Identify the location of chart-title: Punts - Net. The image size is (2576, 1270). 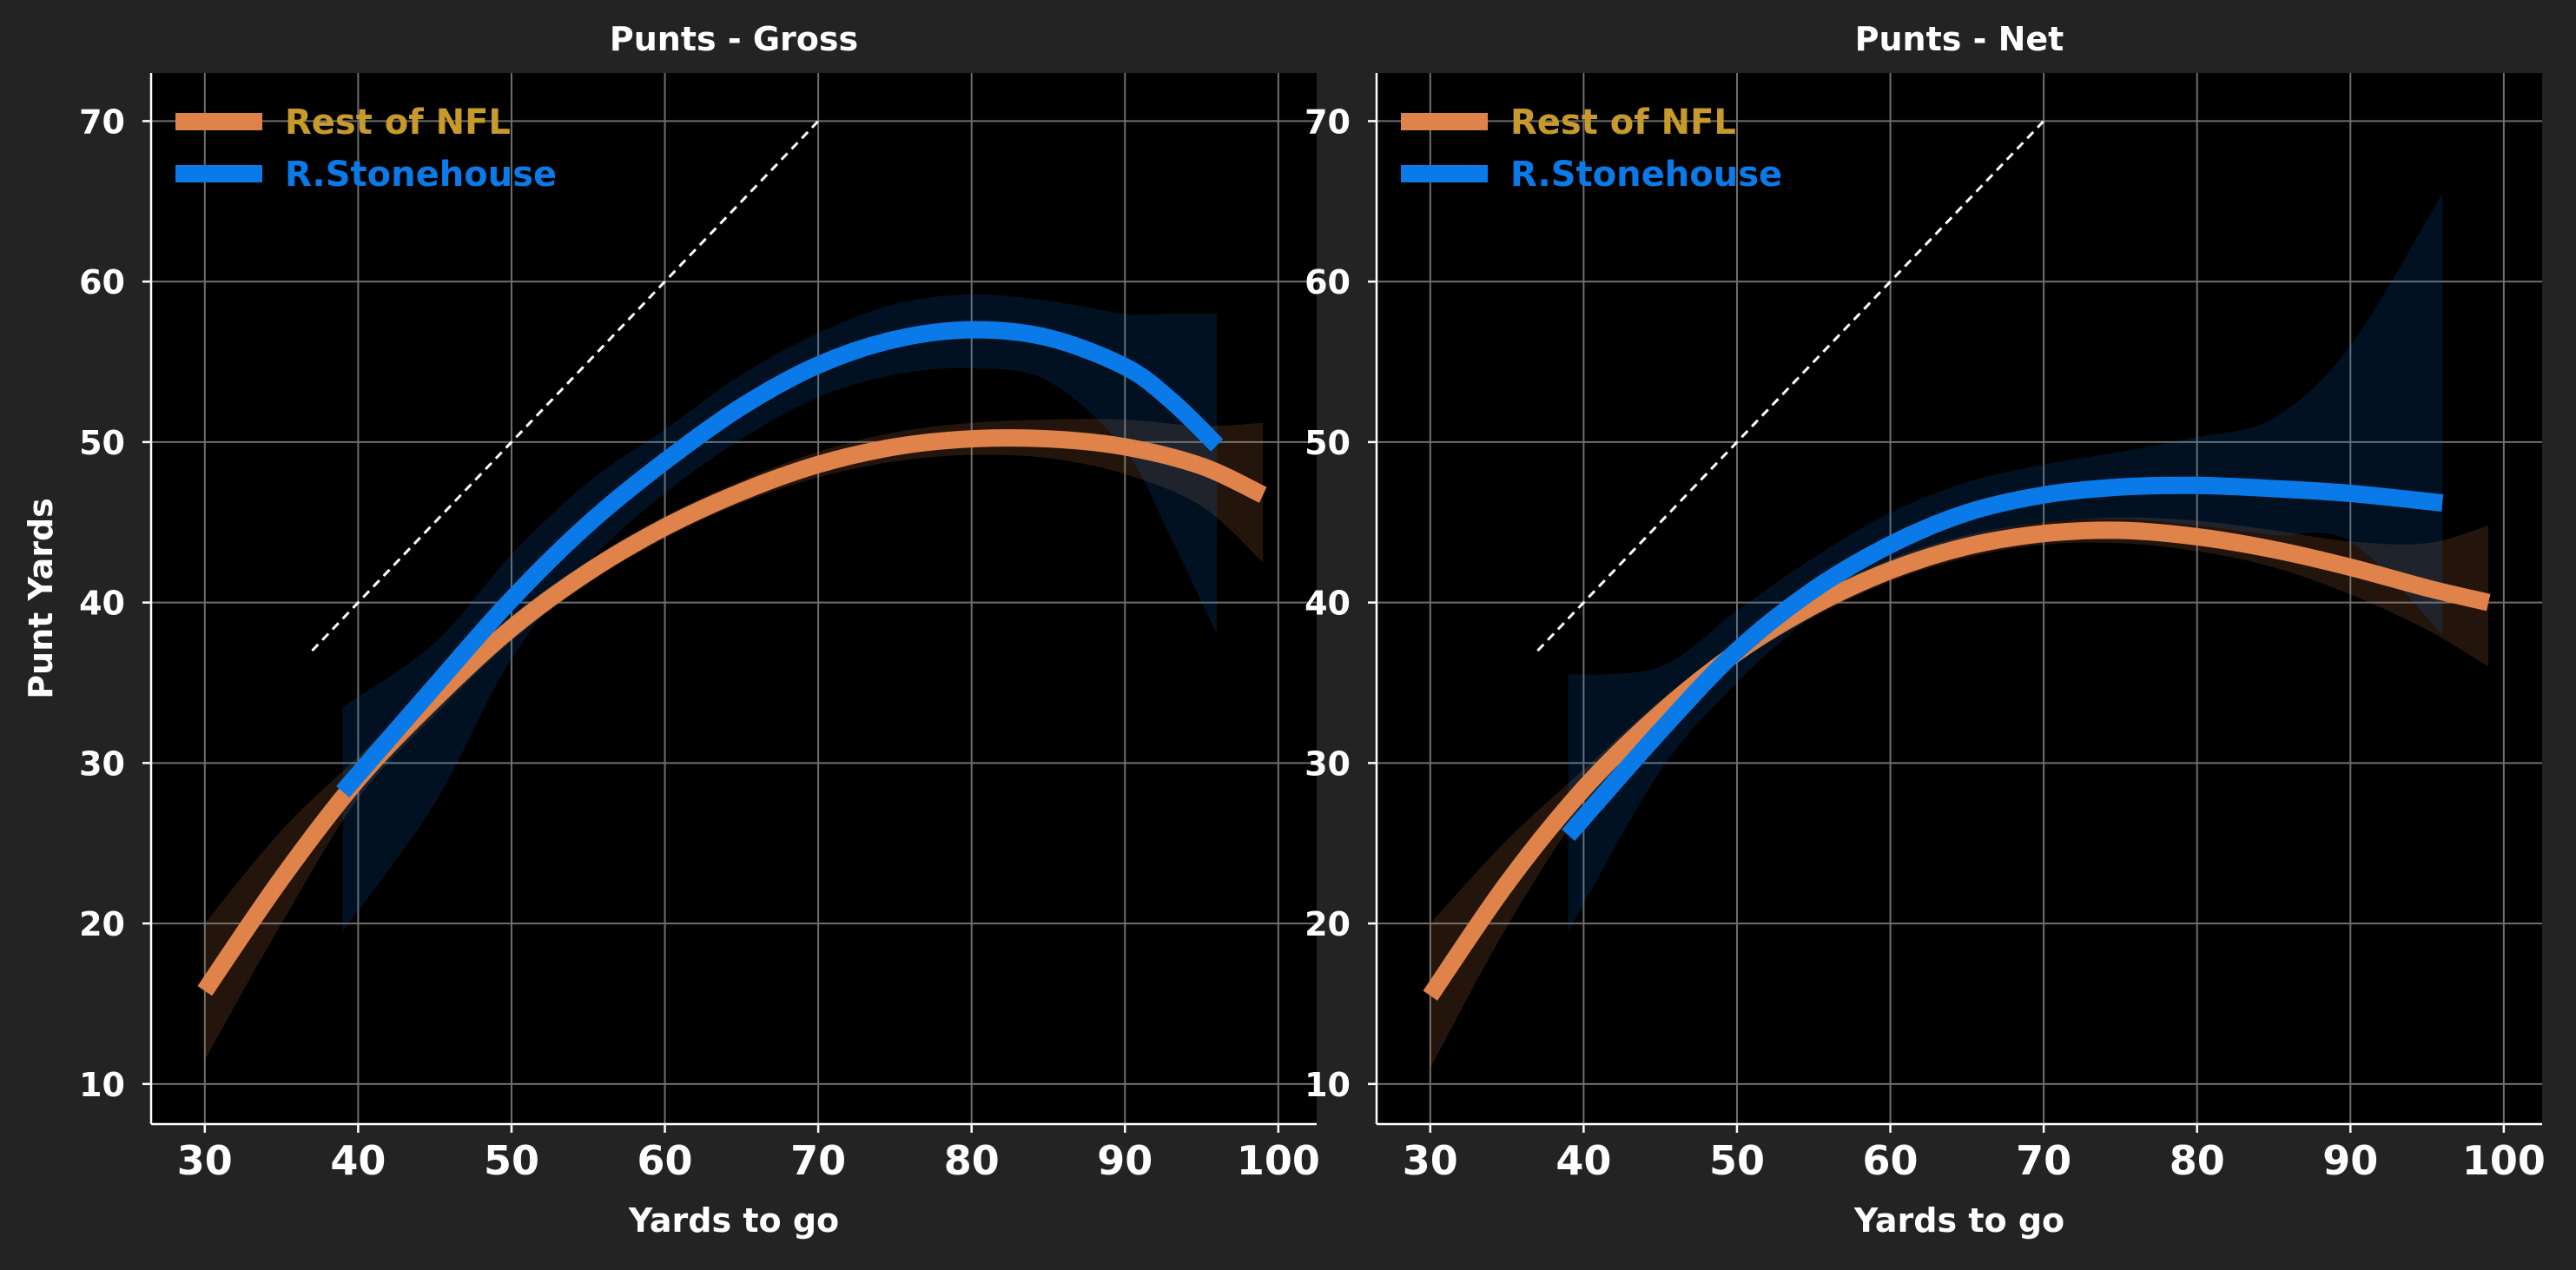
(1960, 39).